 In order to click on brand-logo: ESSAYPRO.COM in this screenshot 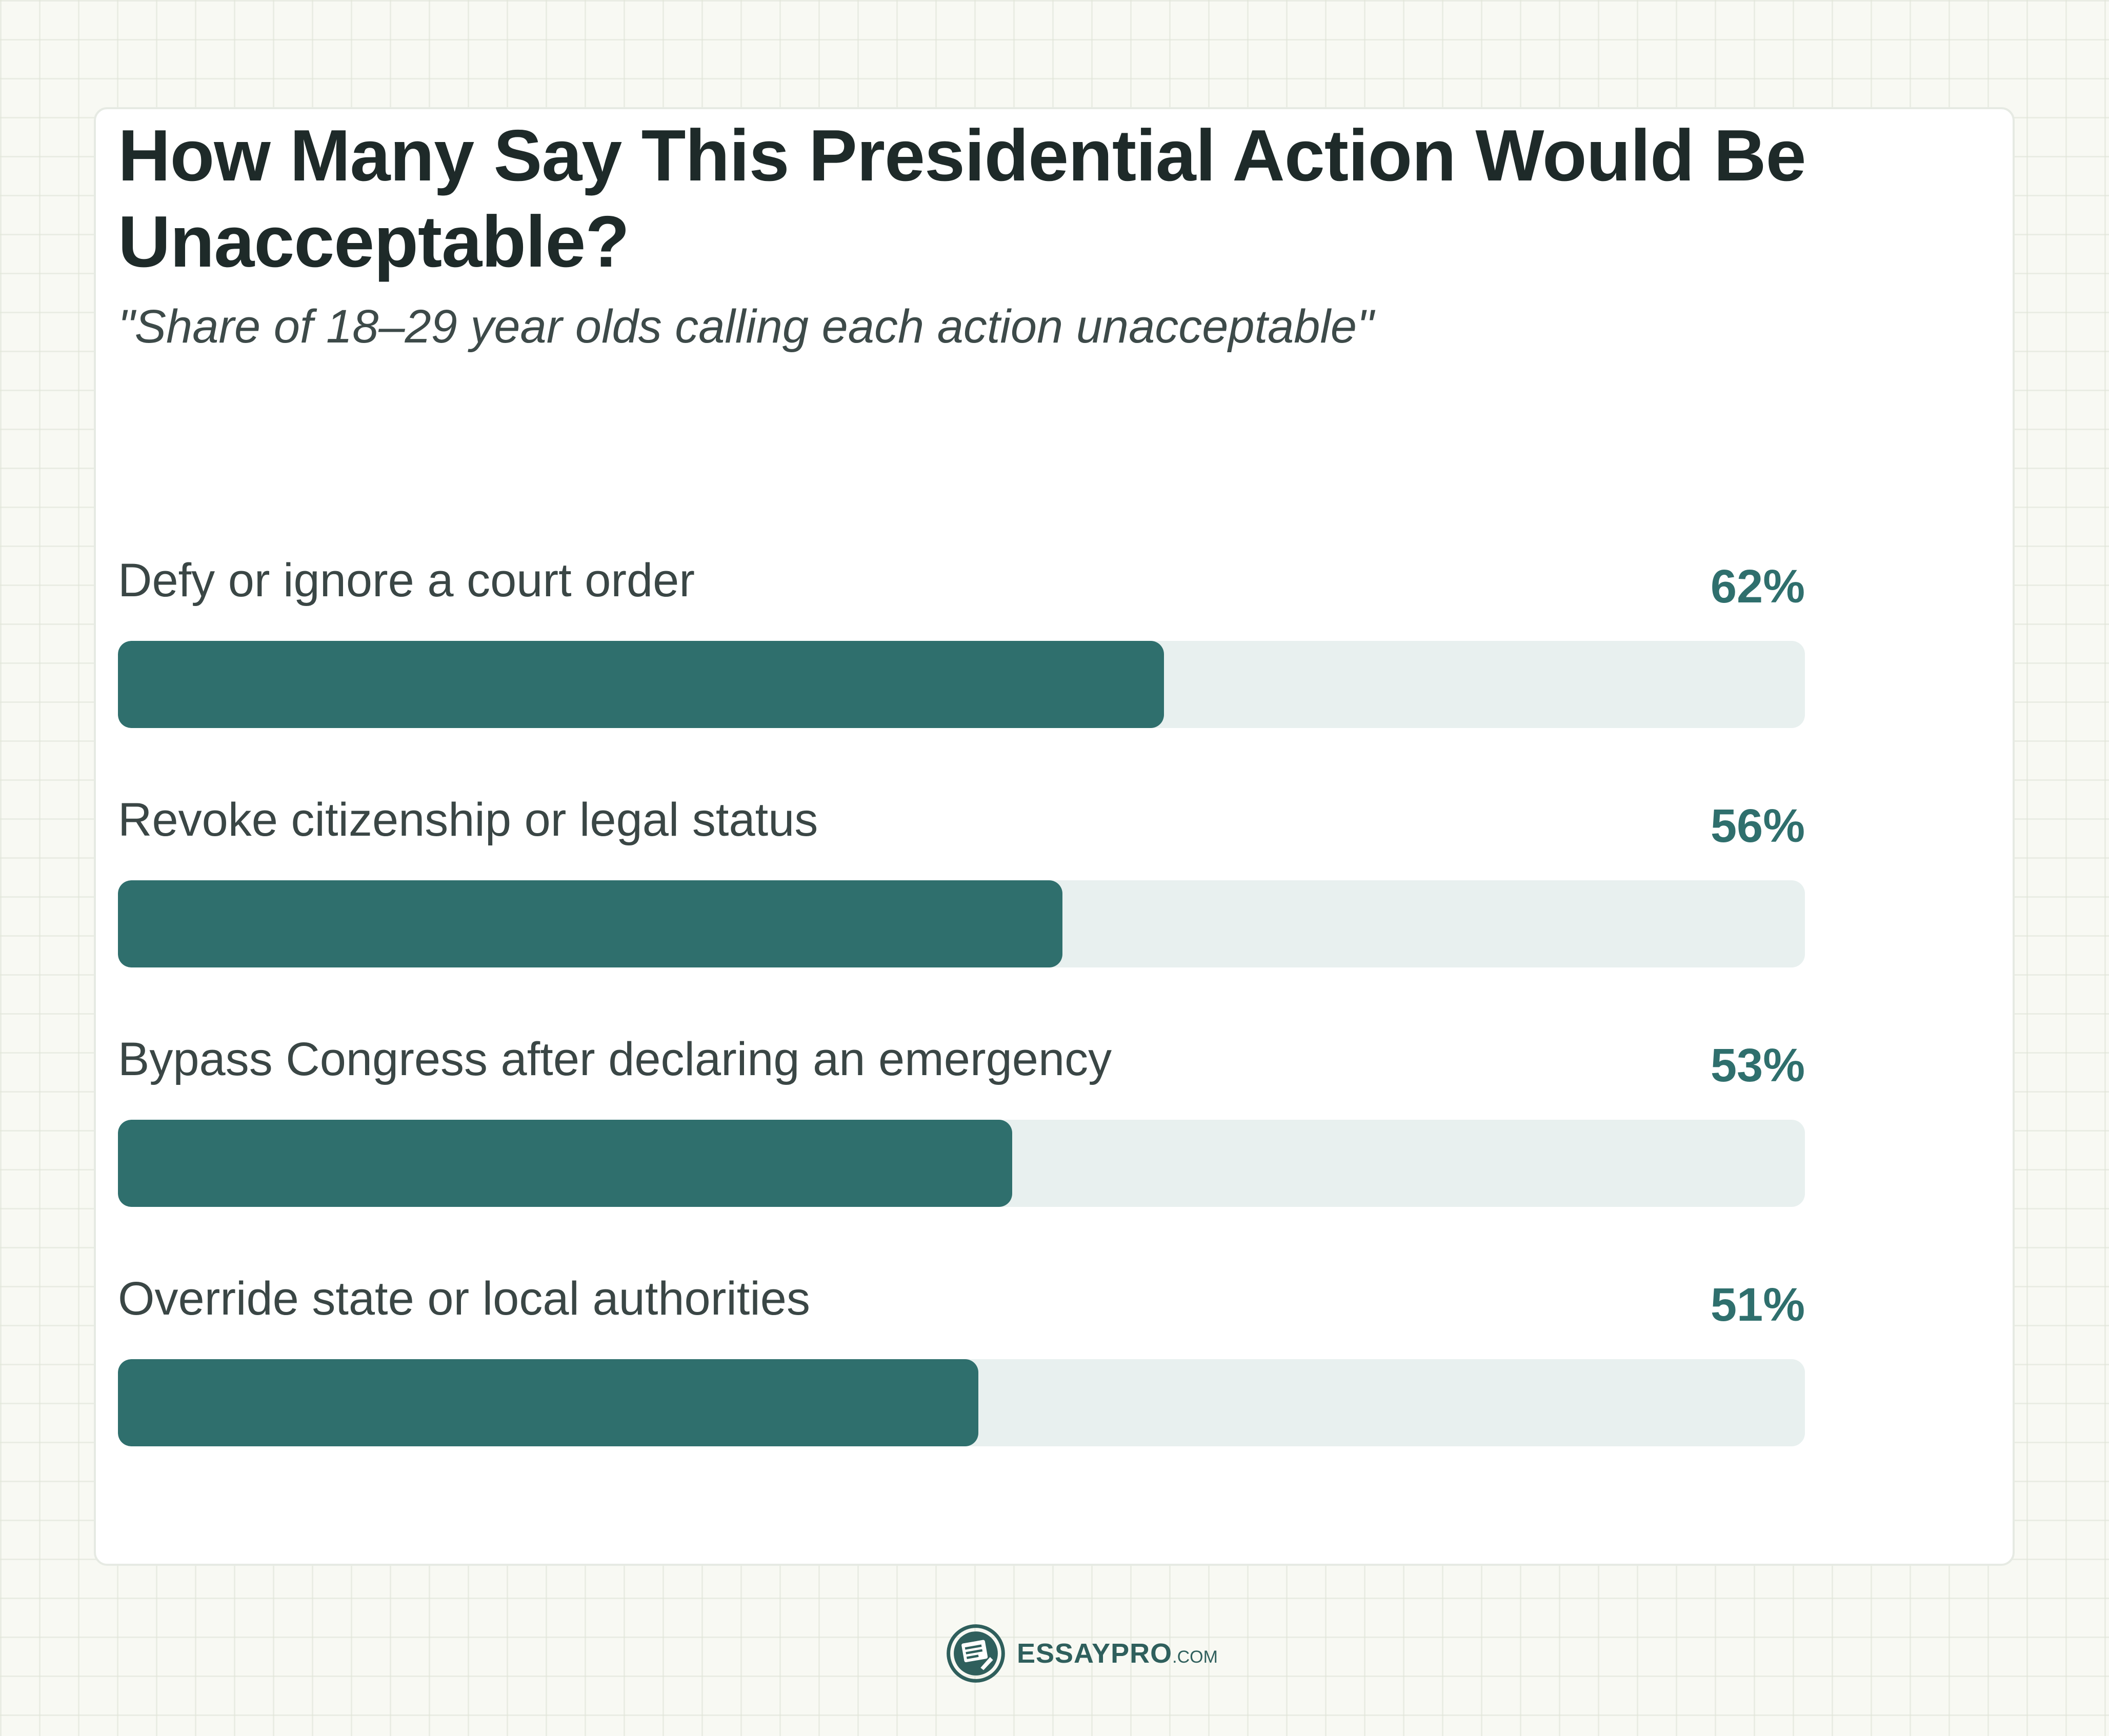, I will do `click(1082, 1653)`.